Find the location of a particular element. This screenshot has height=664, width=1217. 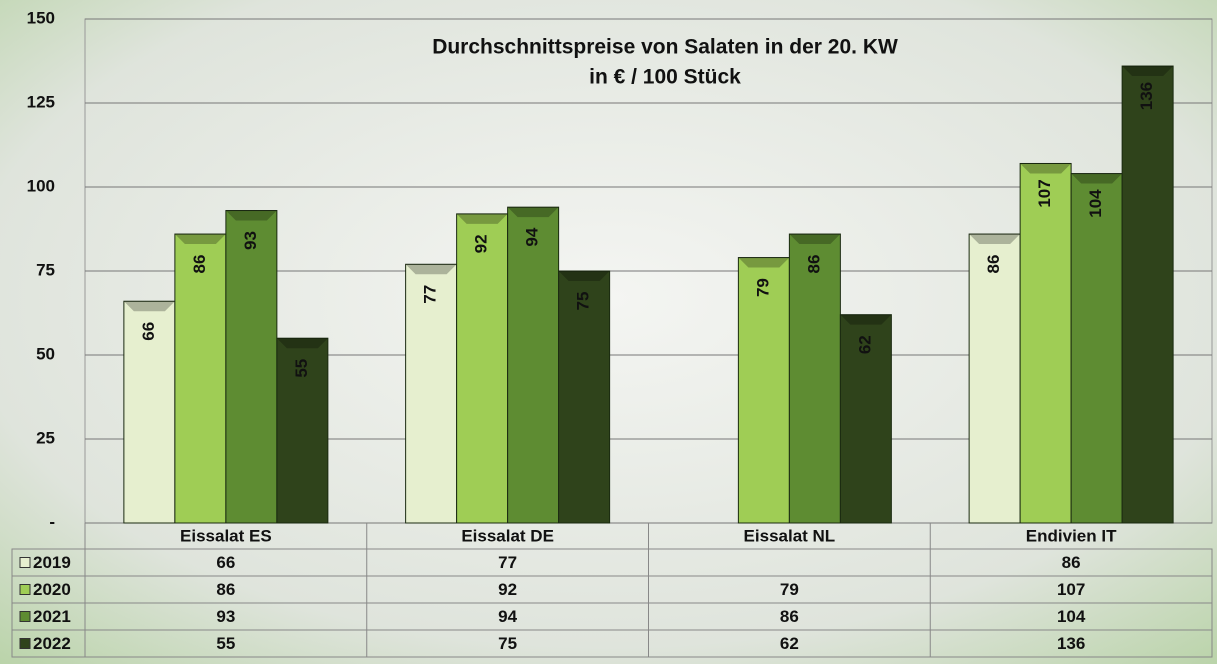

table-cell: 66 is located at coordinates (225, 562).